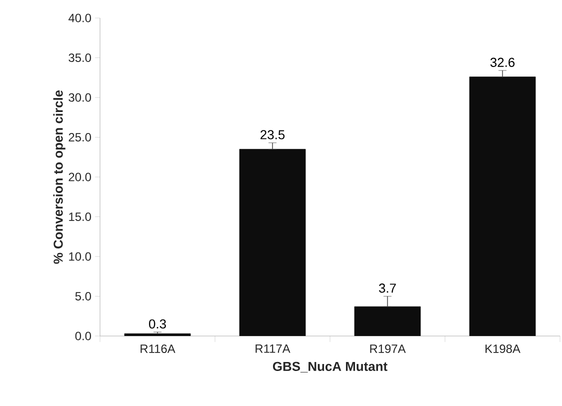 The width and height of the screenshot is (562, 406). What do you see at coordinates (387, 288) in the screenshot?
I see `data-label: 3.7` at bounding box center [387, 288].